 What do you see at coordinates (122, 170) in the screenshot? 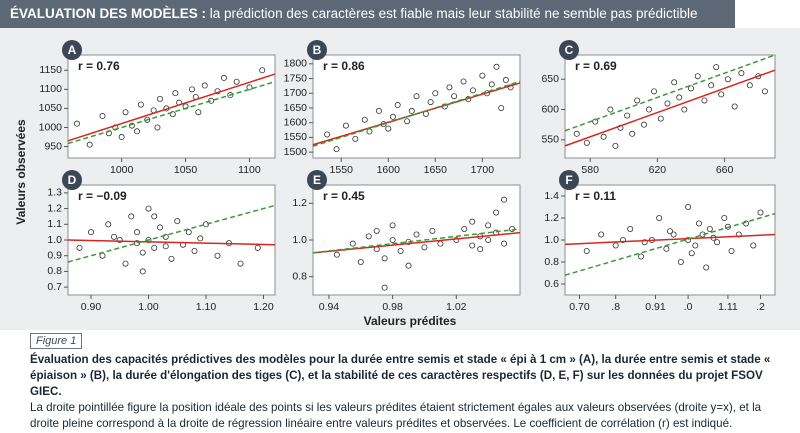
I see `x-tick-label: 1000` at bounding box center [122, 170].